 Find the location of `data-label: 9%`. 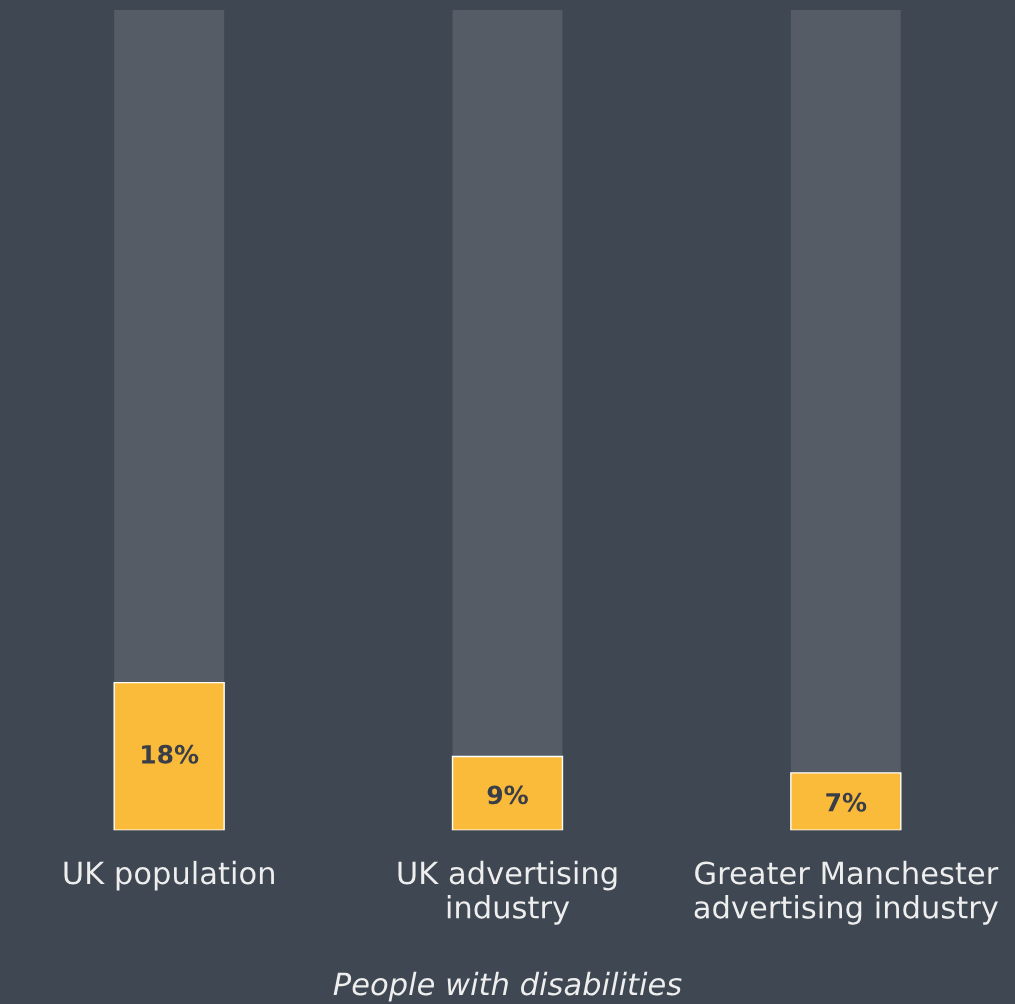

data-label: 9% is located at coordinates (507, 795).